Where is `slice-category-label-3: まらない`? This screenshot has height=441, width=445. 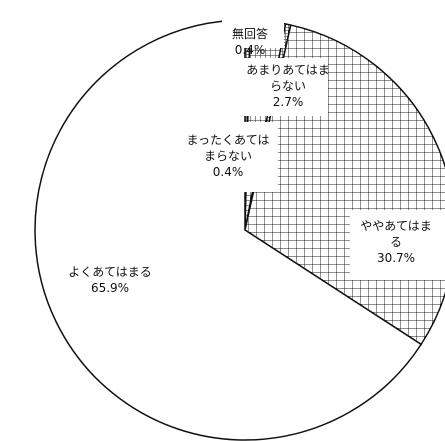 slice-category-label-3: まらない is located at coordinates (228, 156).